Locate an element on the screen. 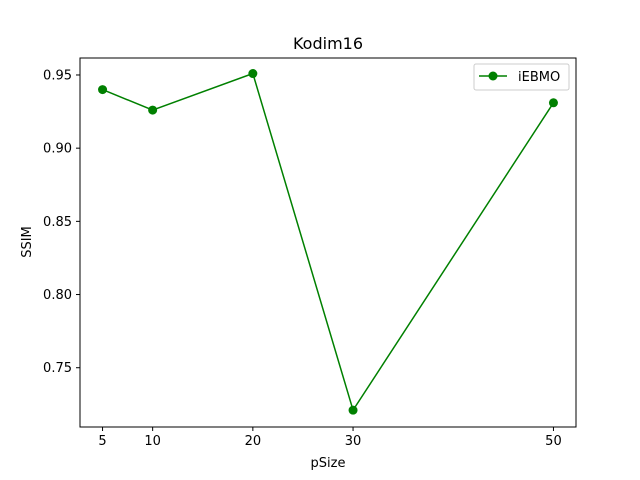  y-axis-ticks: 0.75 0.80 0.85 0.90 0.95 is located at coordinates (61, 222).